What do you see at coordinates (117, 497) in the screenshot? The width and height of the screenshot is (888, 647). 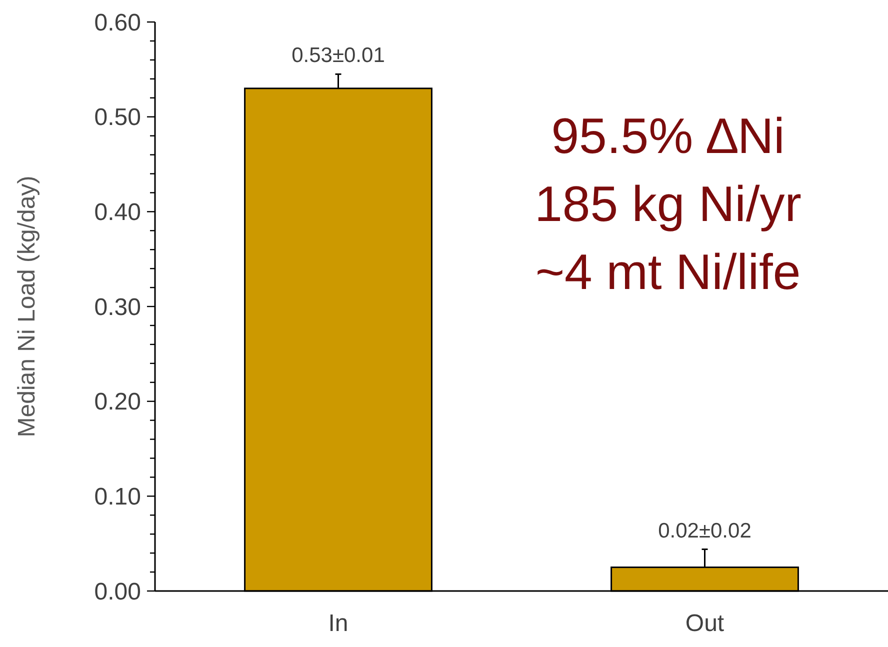 I see `y-tick-label: 0.10` at bounding box center [117, 497].